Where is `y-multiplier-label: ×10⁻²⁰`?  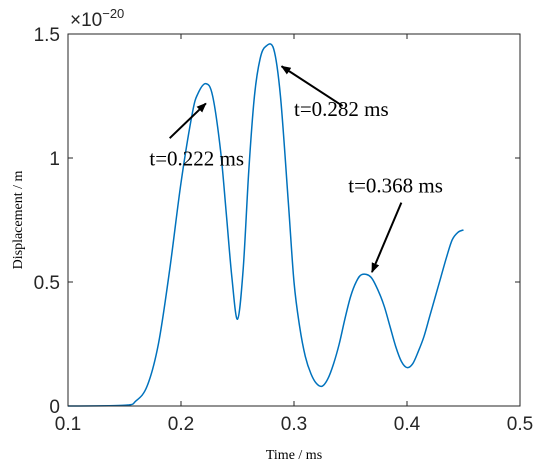 y-multiplier-label: ×10⁻²⁰ is located at coordinates (97, 18).